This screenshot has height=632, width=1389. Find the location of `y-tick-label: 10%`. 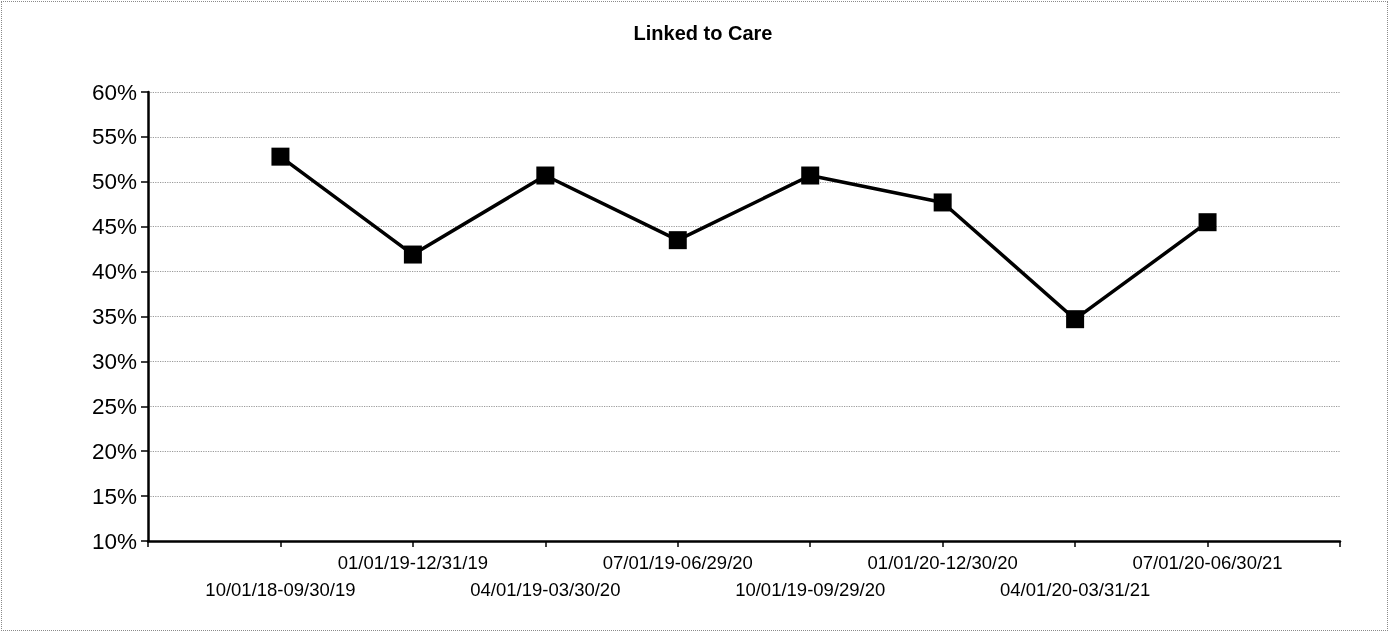

y-tick-label: 10% is located at coordinates (114, 541).